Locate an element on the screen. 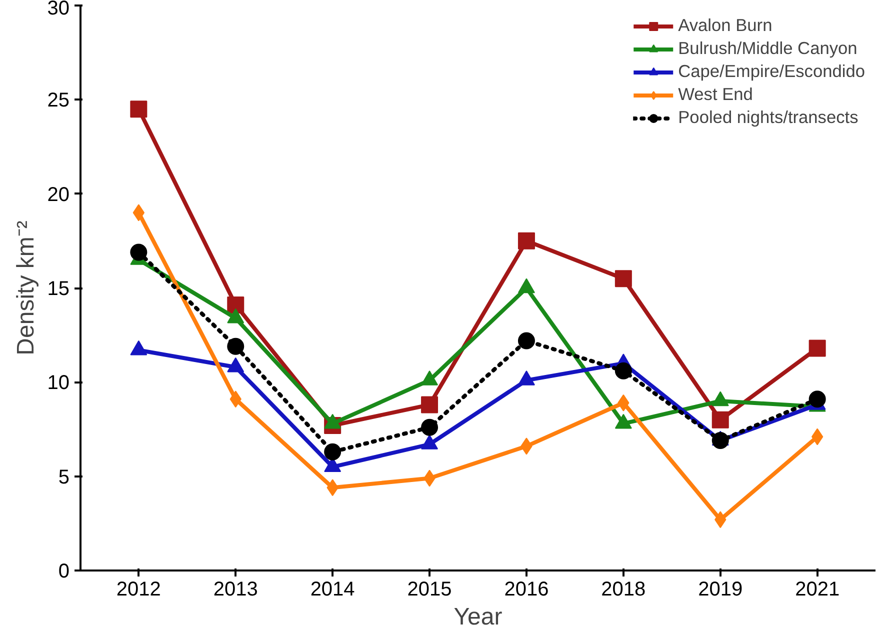 This screenshot has height=643, width=886. y-tick-label: 30 is located at coordinates (58, 10).